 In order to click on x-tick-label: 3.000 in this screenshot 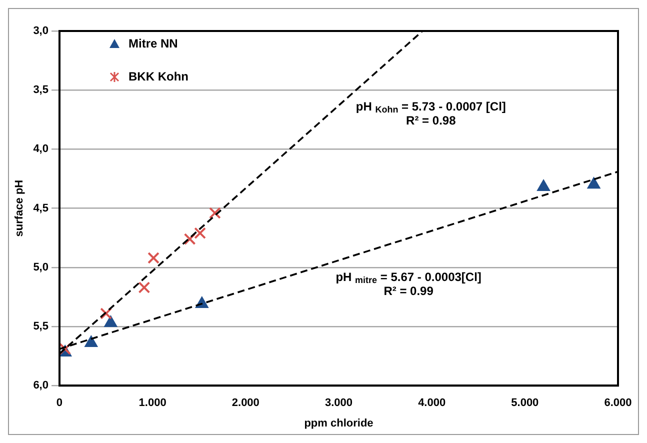, I will do `click(338, 403)`.